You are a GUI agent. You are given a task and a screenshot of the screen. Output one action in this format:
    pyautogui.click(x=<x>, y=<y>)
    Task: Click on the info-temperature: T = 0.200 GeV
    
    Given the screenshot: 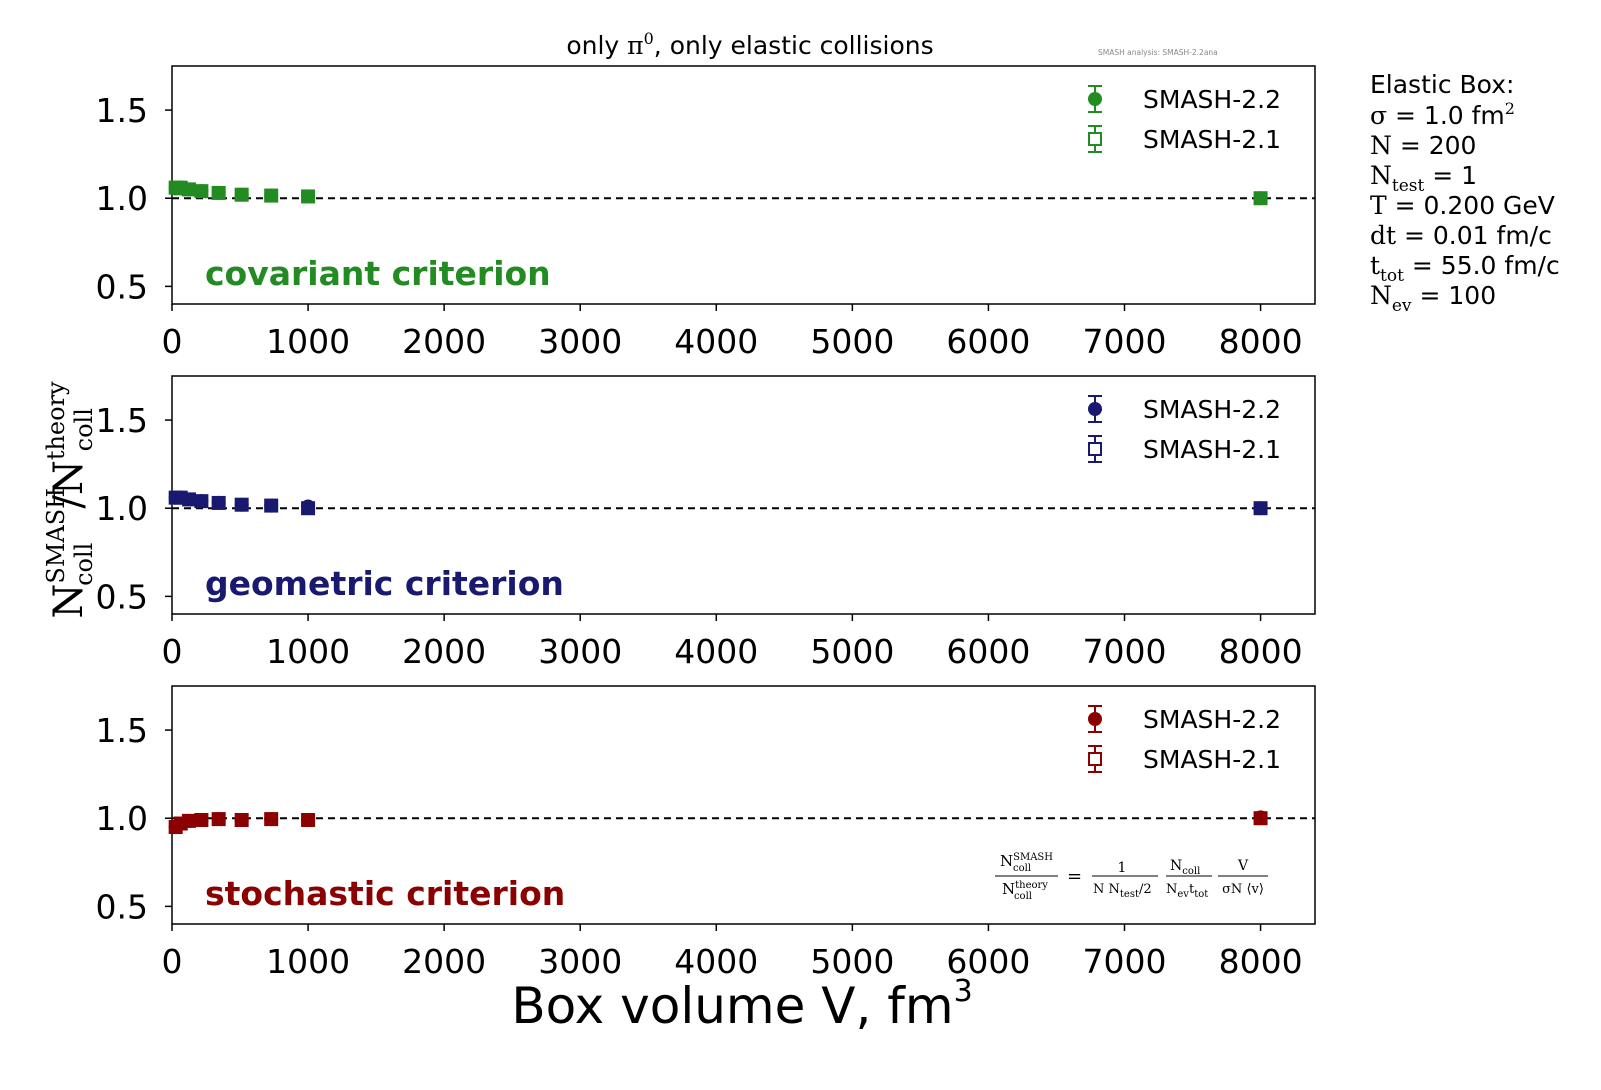 What is the action you would take?
    pyautogui.click(x=1462, y=205)
    